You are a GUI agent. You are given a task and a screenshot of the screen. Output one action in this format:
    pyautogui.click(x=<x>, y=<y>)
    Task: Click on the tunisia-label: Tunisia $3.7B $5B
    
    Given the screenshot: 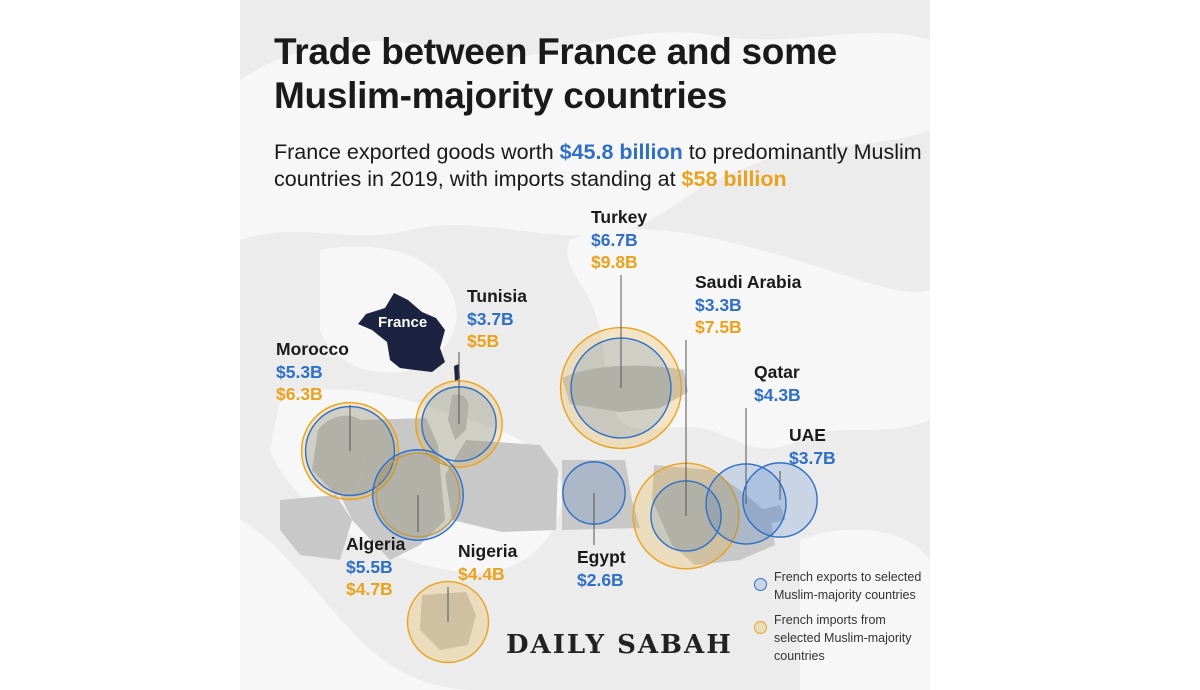 What is the action you would take?
    pyautogui.click(x=497, y=318)
    